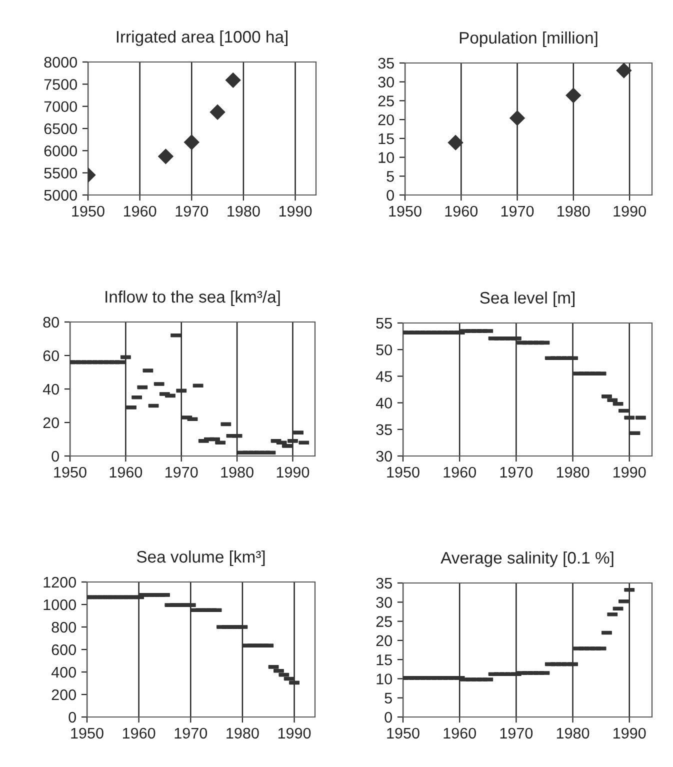  Describe the element at coordinates (64, 694) in the screenshot. I see `y-tick-label: 200` at that location.